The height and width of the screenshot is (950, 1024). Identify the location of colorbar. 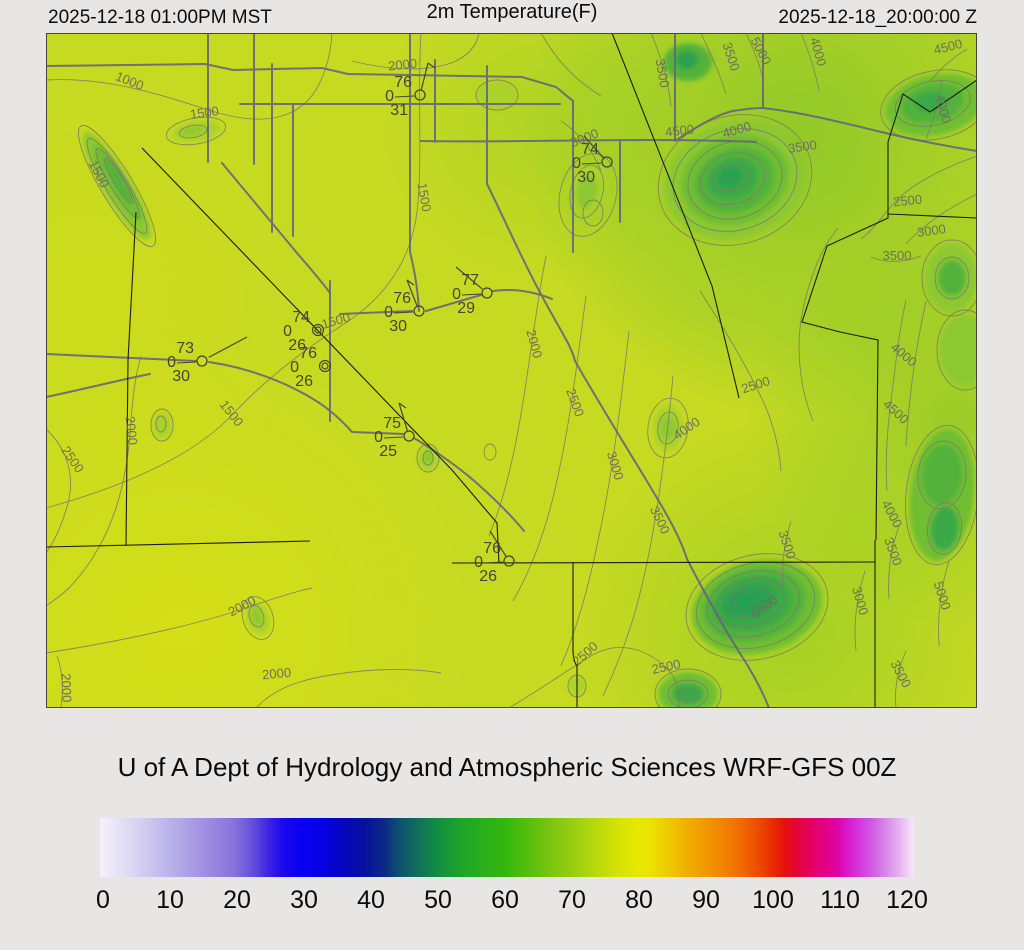
(507, 847).